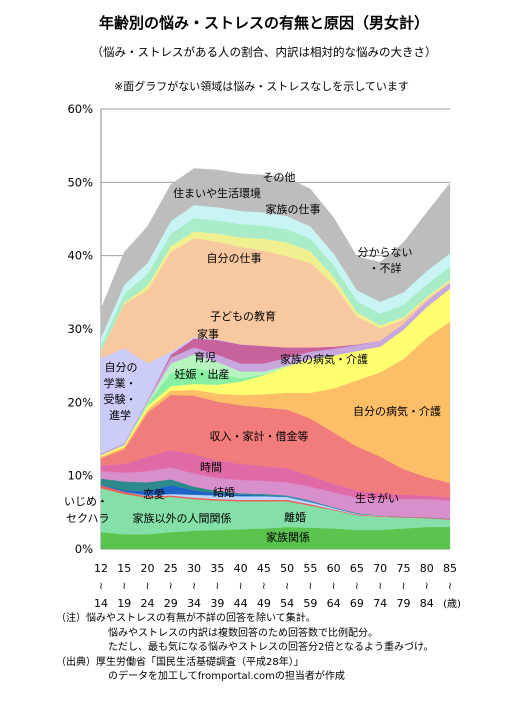  I want to click on area-label-other_relations: 家族以外の人間関係, so click(182, 518).